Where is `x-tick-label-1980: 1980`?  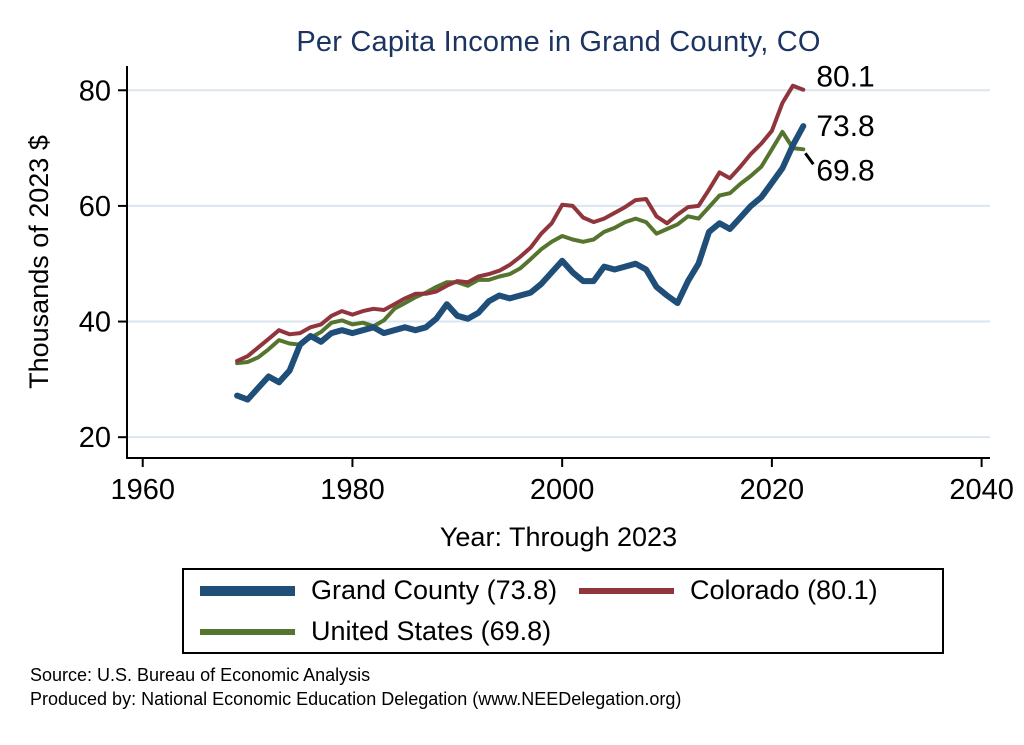 x-tick-label-1980: 1980 is located at coordinates (352, 490).